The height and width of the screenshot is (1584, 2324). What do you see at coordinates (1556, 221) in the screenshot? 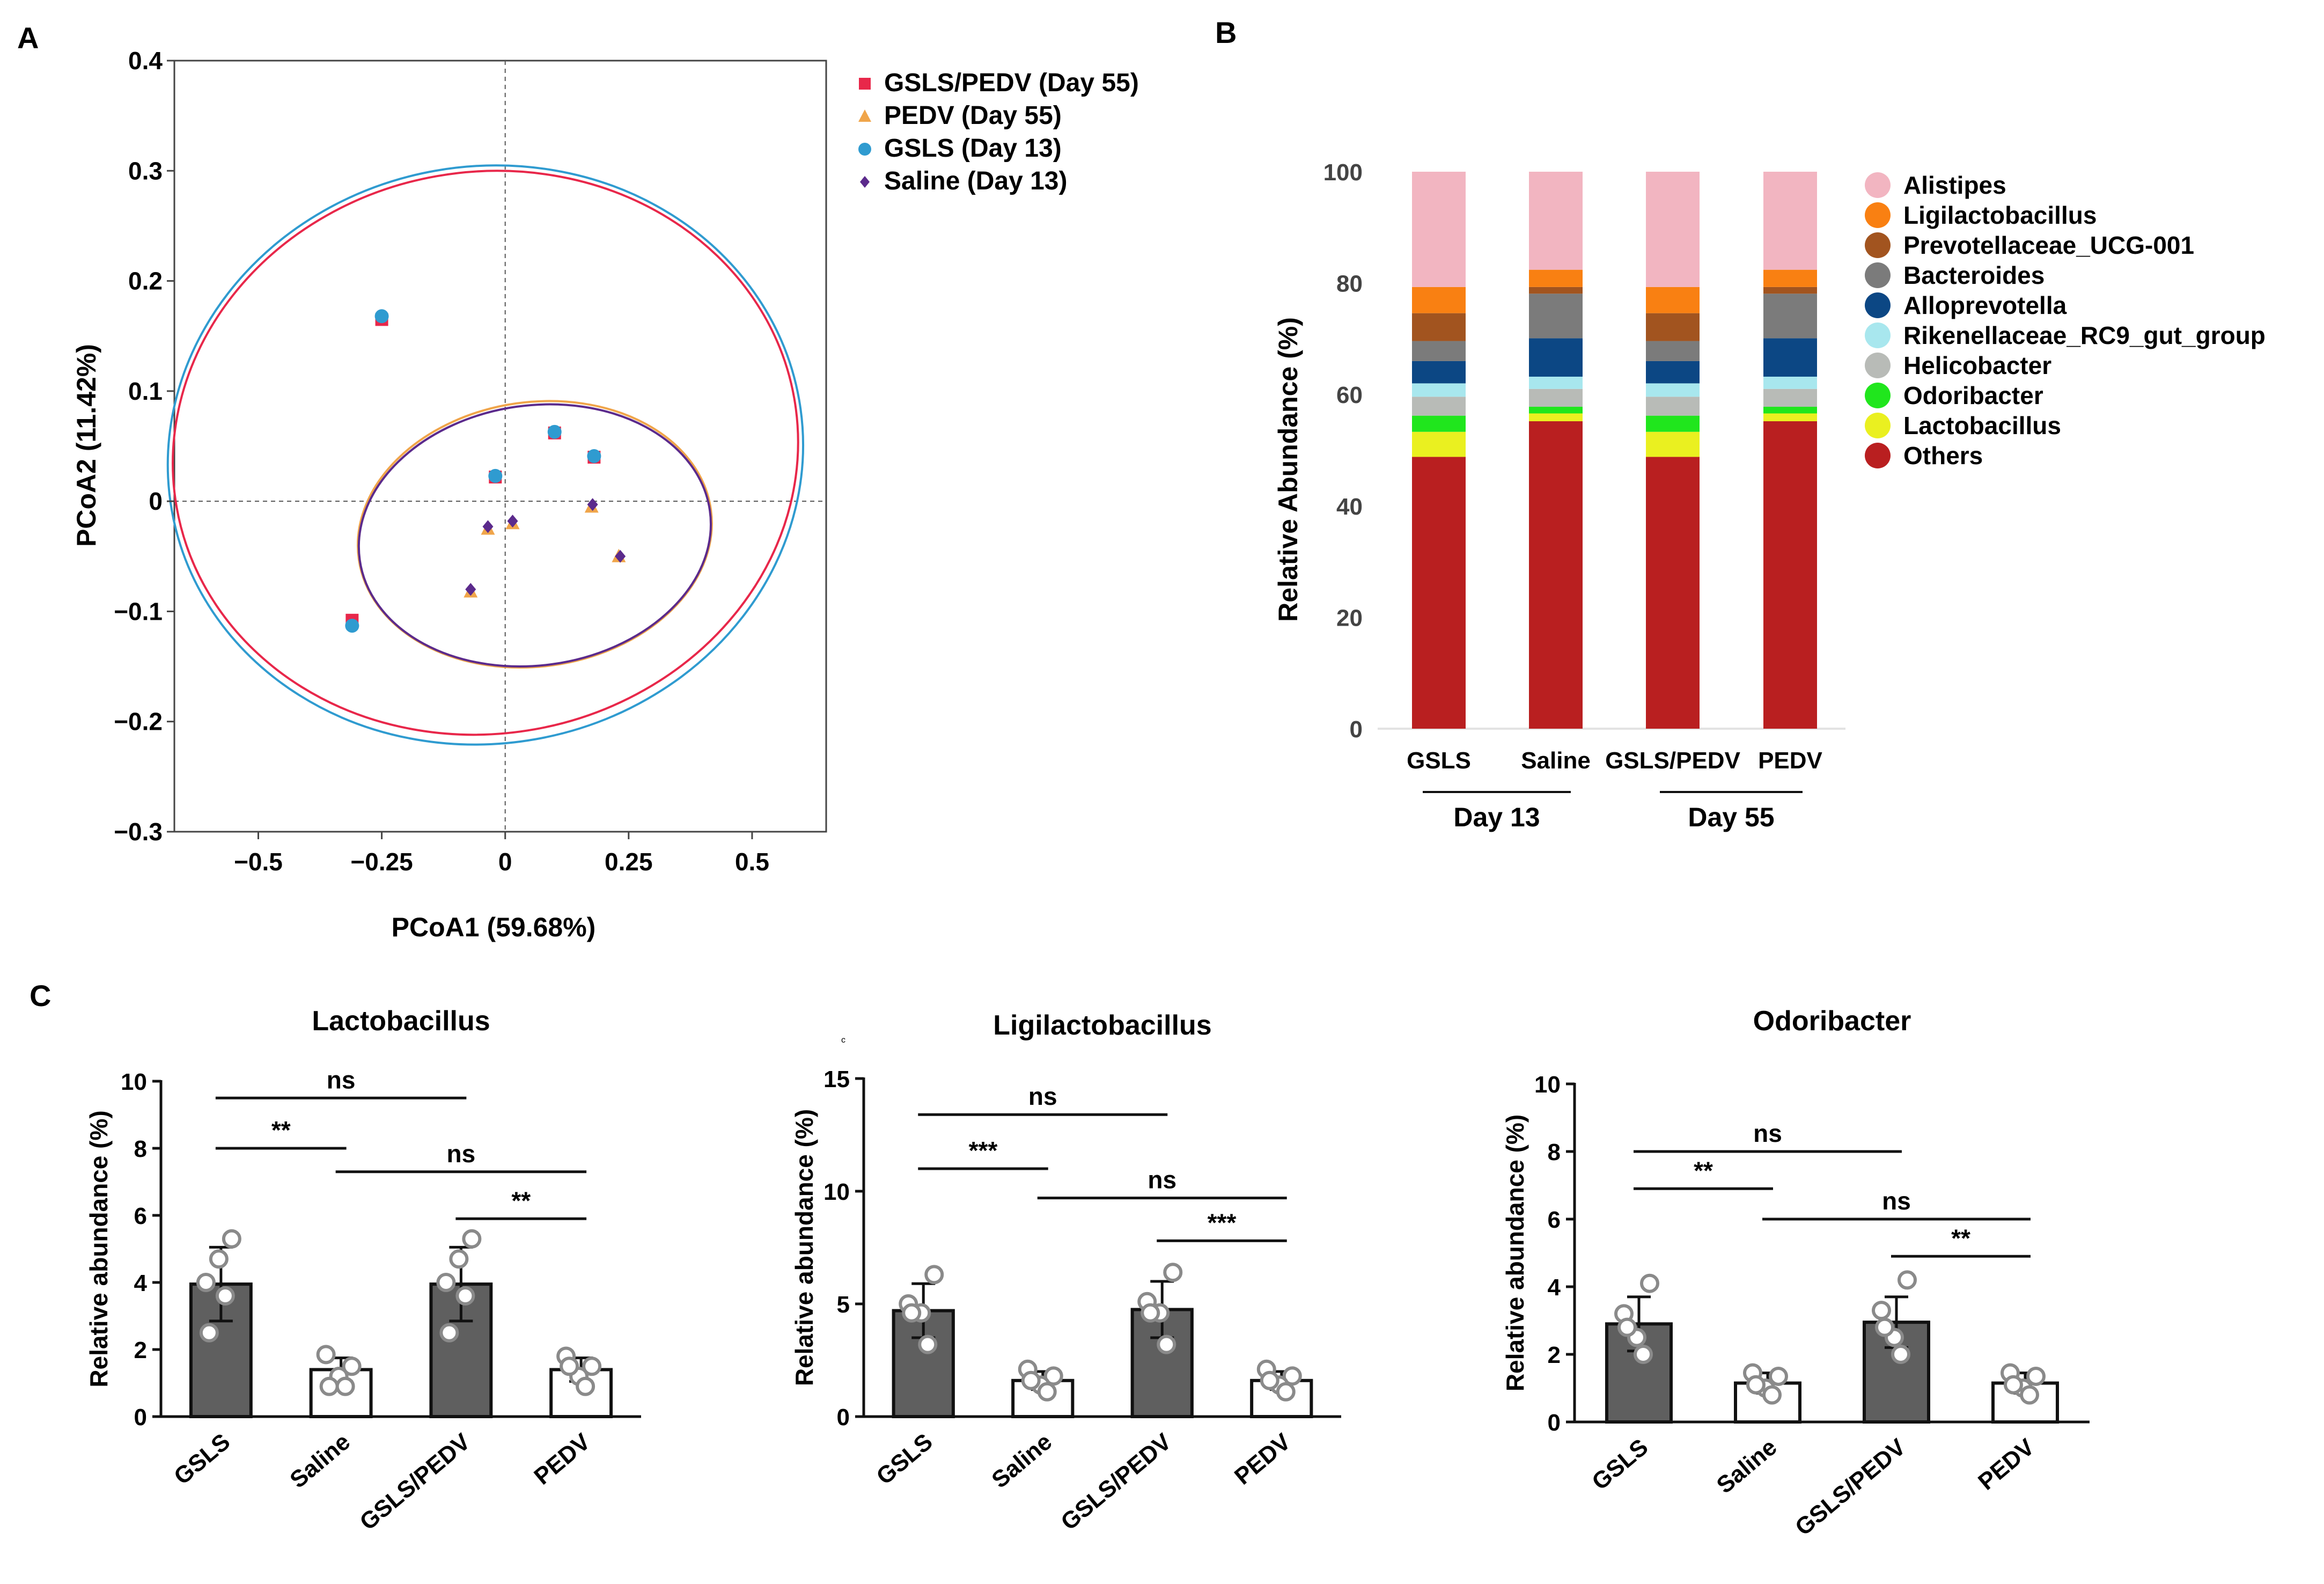
I see `bar-segment-Alistipes` at bounding box center [1556, 221].